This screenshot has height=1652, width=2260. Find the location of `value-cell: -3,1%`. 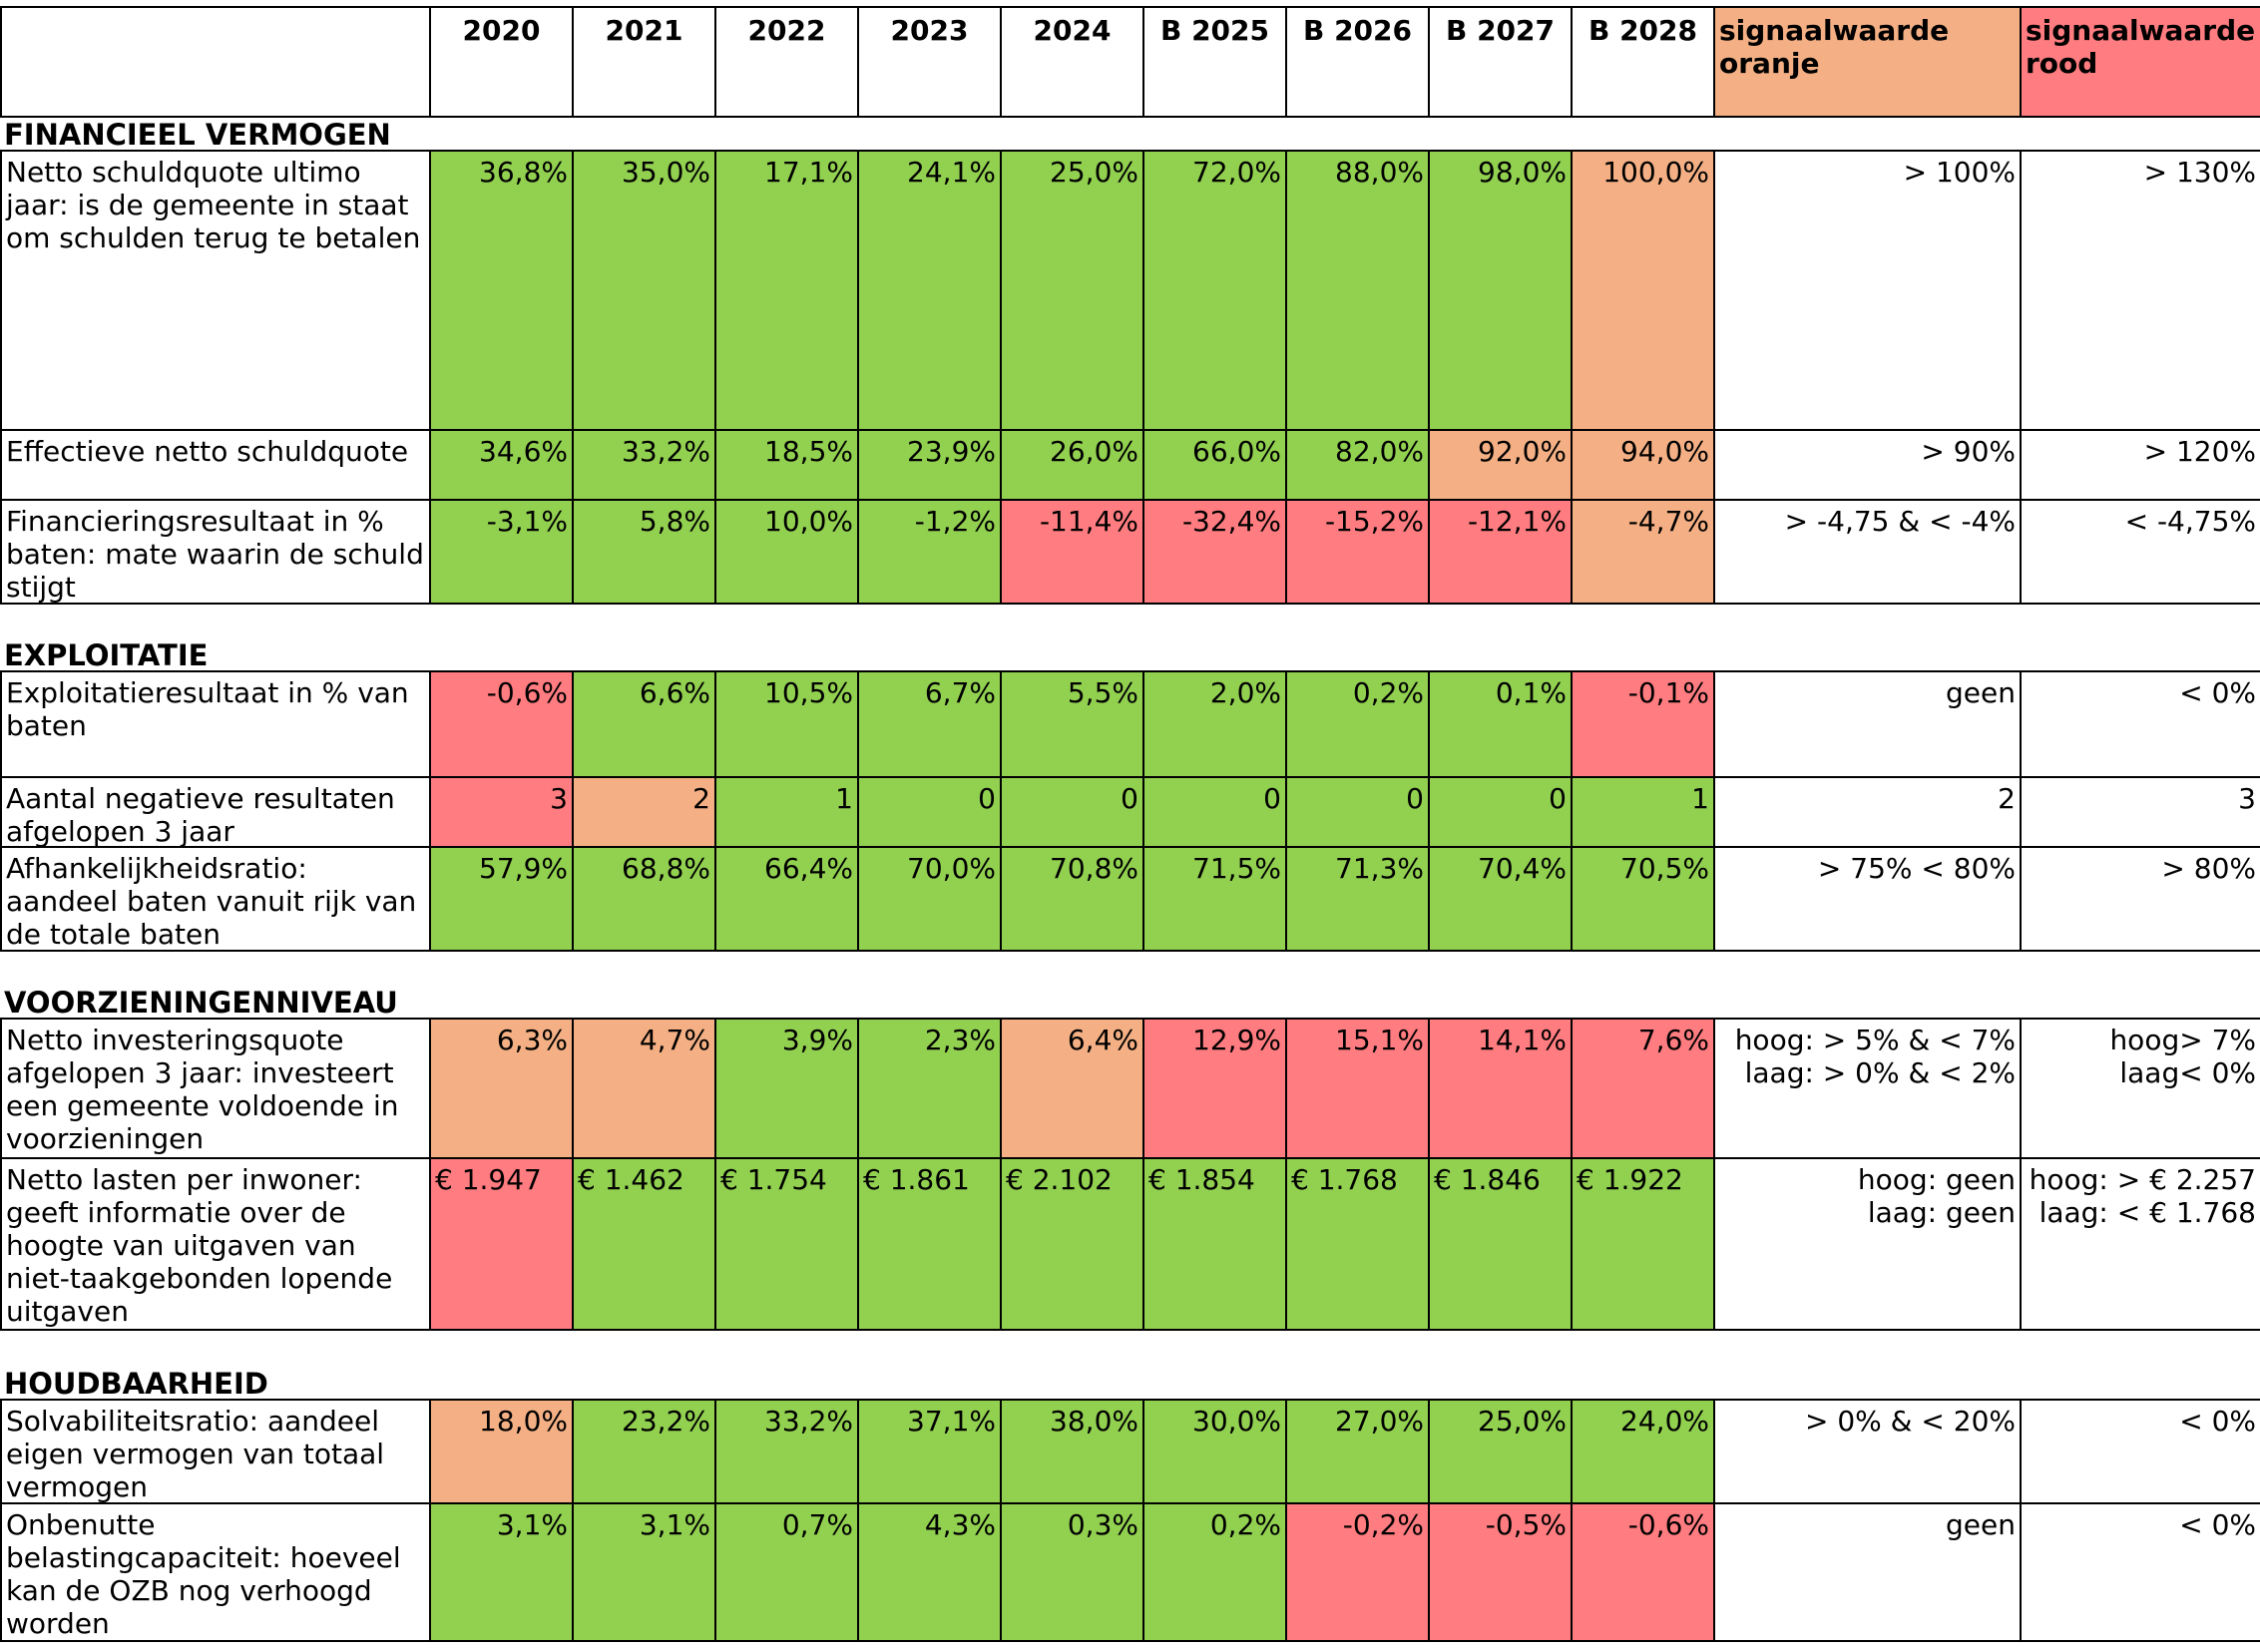

value-cell: -3,1% is located at coordinates (502, 552).